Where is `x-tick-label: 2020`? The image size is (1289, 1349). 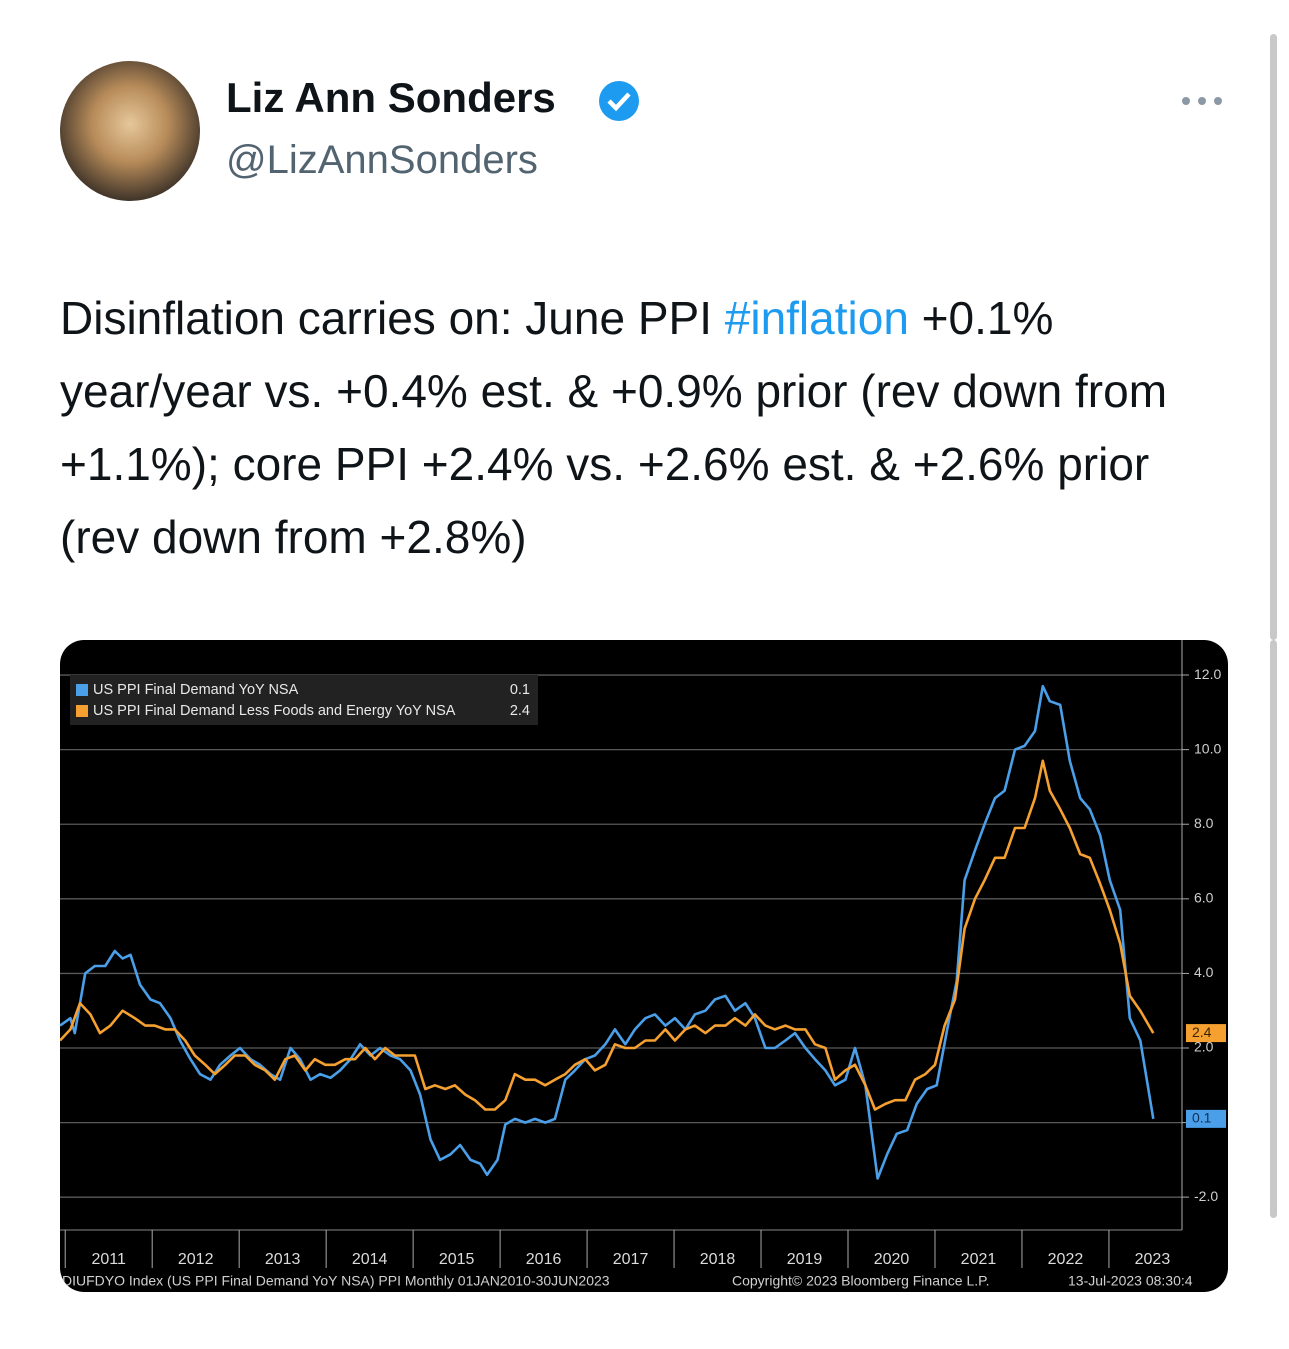 x-tick-label: 2020 is located at coordinates (892, 1259).